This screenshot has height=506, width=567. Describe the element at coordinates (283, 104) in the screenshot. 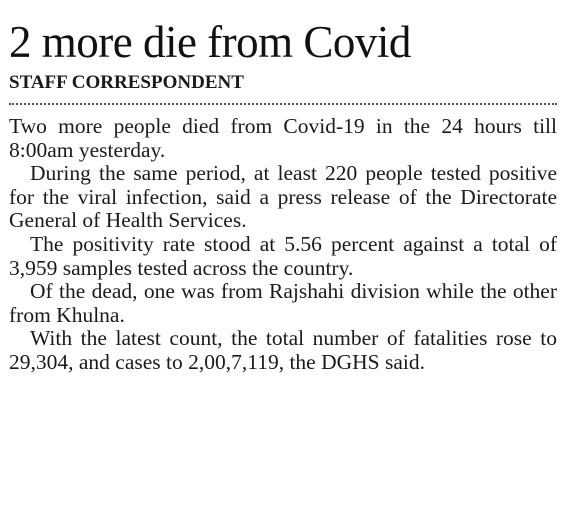

I see `dotted-divider` at that location.